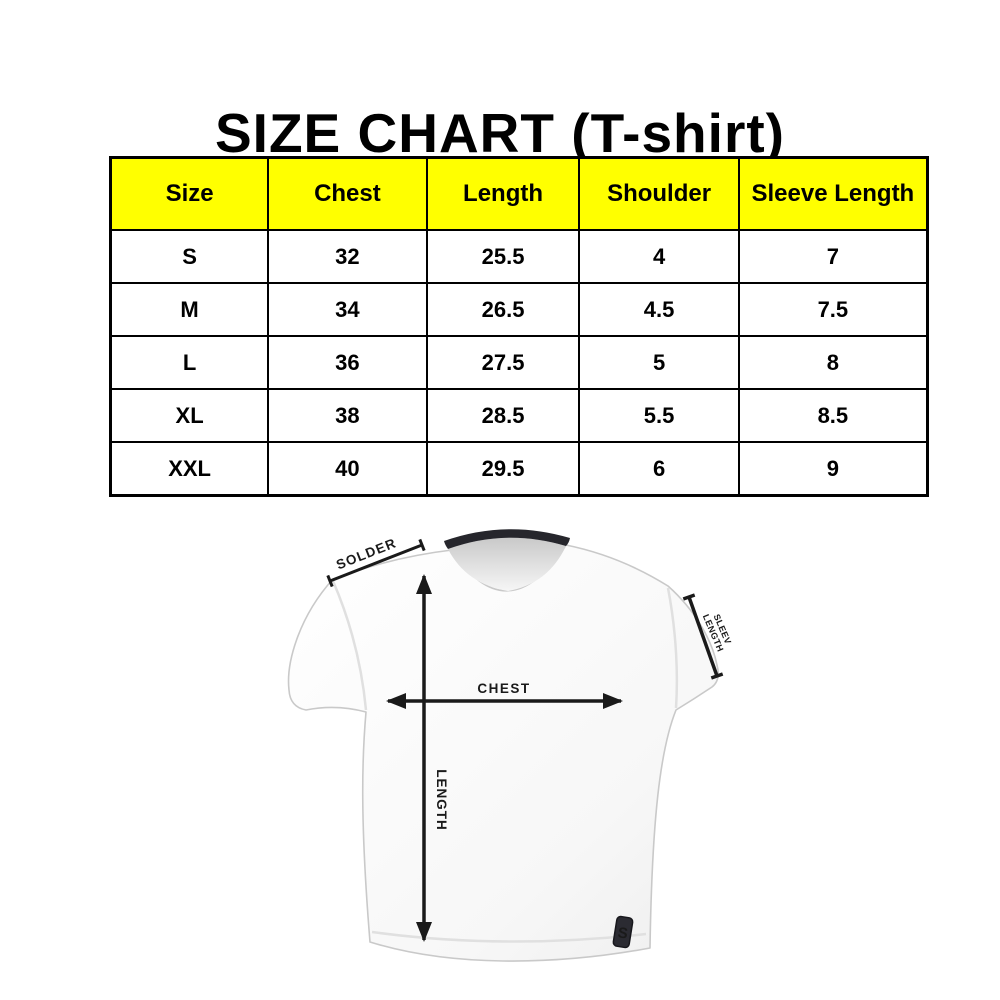  Describe the element at coordinates (659, 362) in the screenshot. I see `shoulder-value: 5` at that location.